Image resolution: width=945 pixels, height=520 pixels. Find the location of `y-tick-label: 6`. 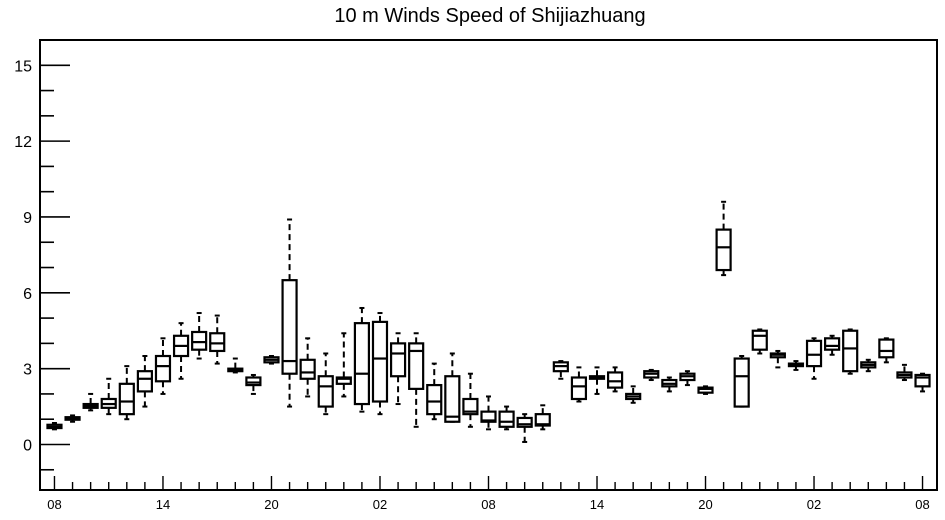

y-tick-label: 6 is located at coordinates (27, 294).